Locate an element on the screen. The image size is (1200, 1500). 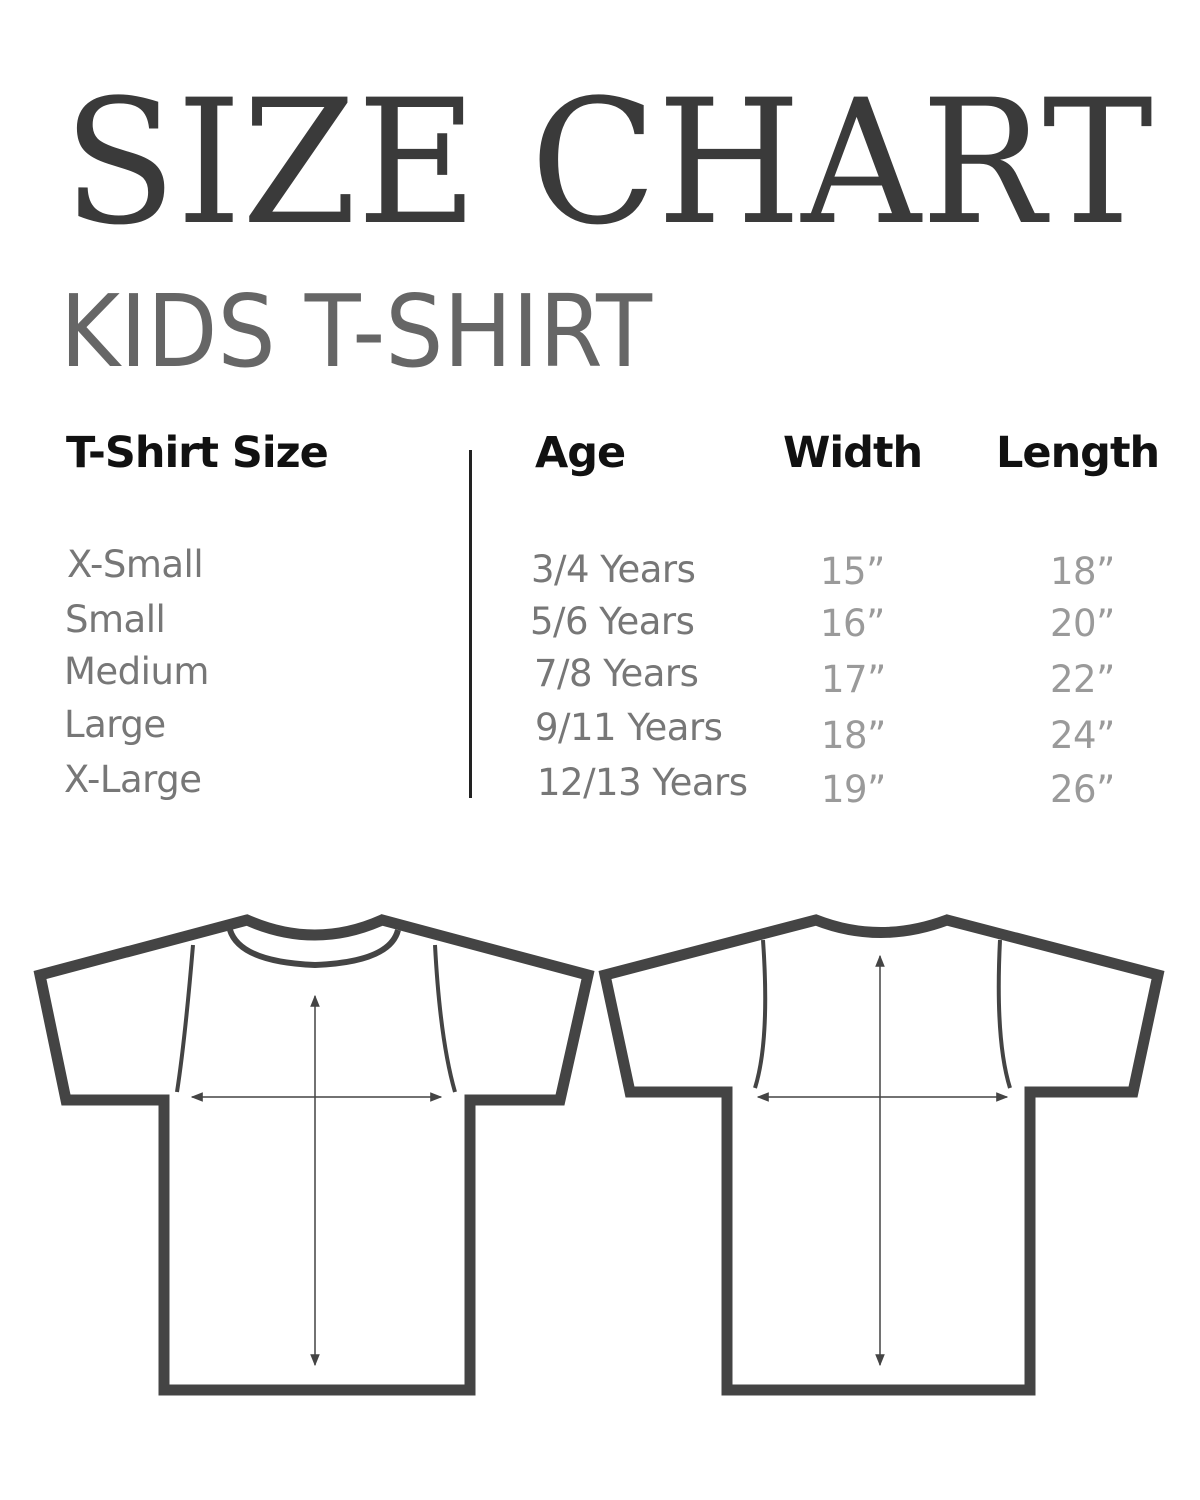
header-age: Age is located at coordinates (580, 453).